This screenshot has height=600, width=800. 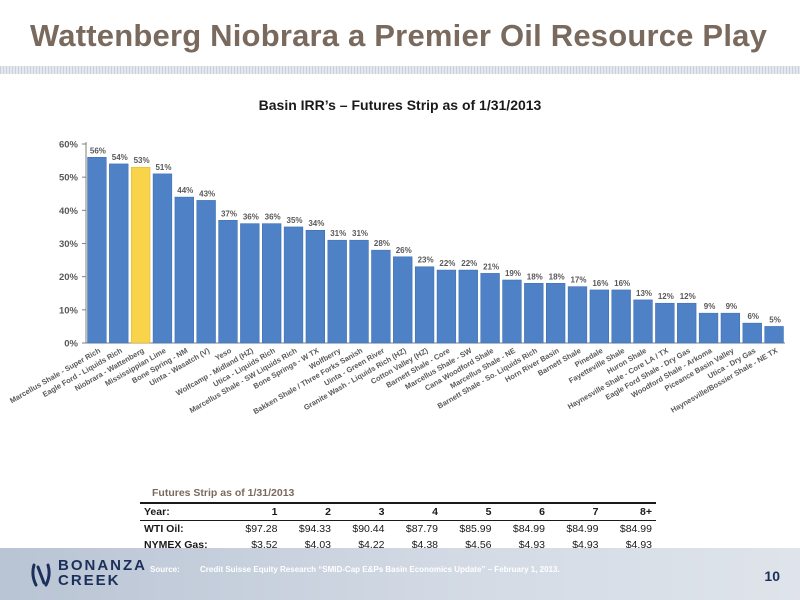 I want to click on wti-cell: $97.28, so click(x=261, y=529).